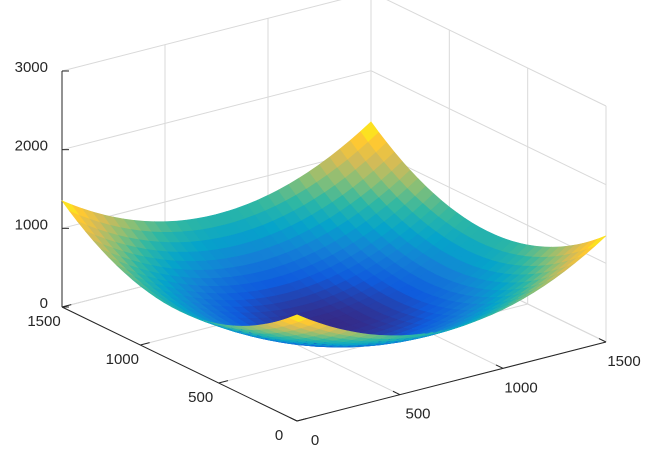 Image resolution: width=669 pixels, height=457 pixels. I want to click on y-axis-line, so click(179, 364).